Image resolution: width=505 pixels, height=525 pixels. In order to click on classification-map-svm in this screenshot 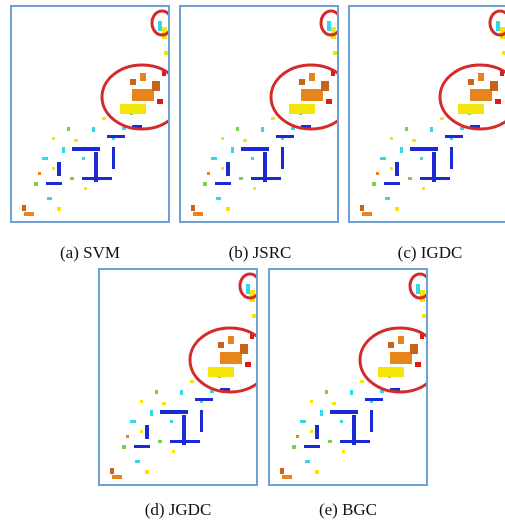, I will do `click(90, 114)`.